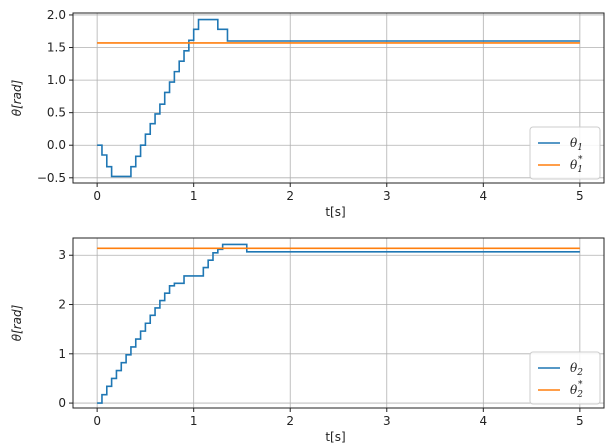 The image size is (606, 448). Describe the element at coordinates (560, 390) in the screenshot. I see `legend-entry: θ2*` at that location.